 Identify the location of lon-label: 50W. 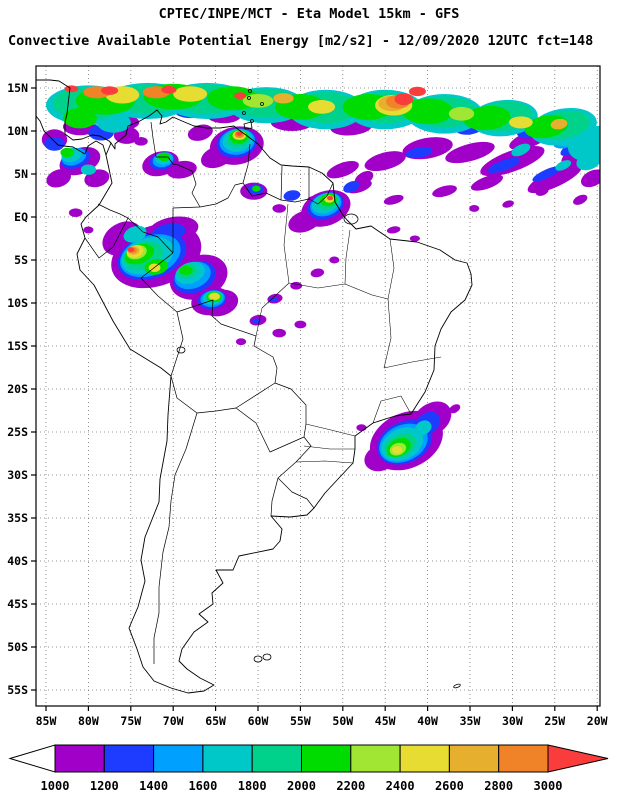
(342, 721).